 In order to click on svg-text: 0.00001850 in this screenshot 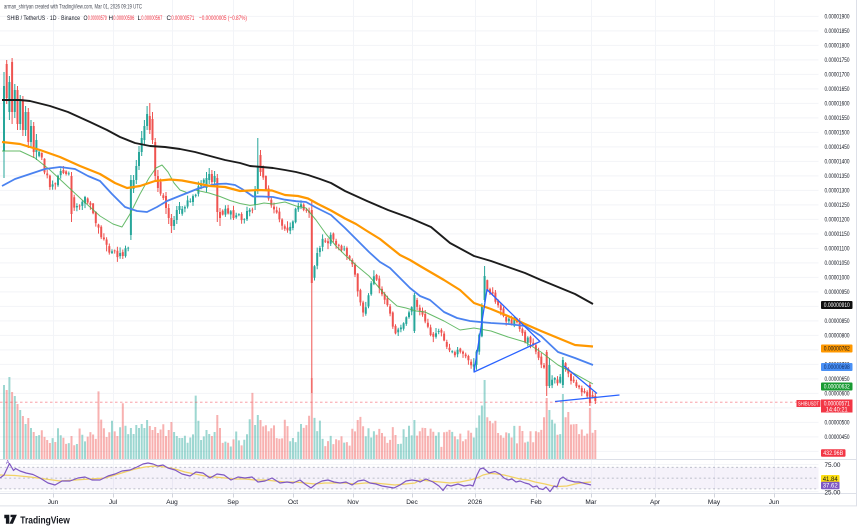, I will do `click(837, 31)`.